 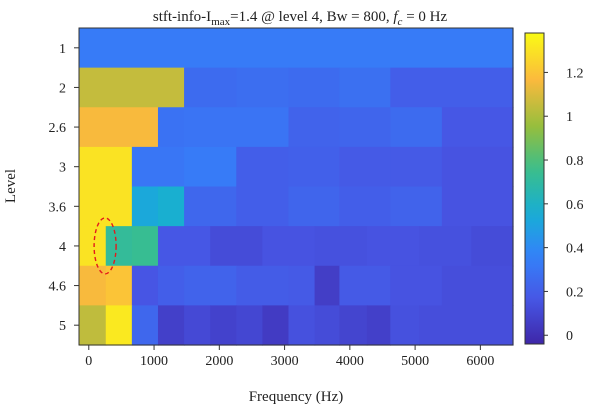 I want to click on x-tick-label: 6000, so click(x=480, y=361).